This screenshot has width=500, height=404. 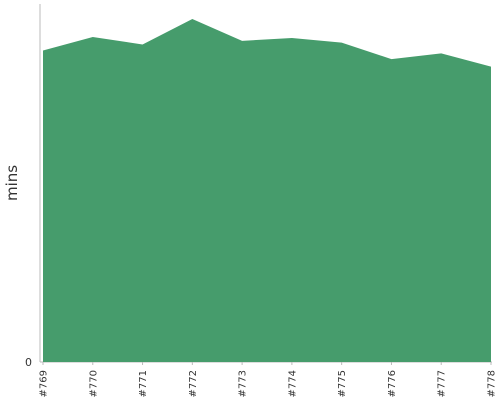 I want to click on x-tick-label: #776, so click(x=392, y=383).